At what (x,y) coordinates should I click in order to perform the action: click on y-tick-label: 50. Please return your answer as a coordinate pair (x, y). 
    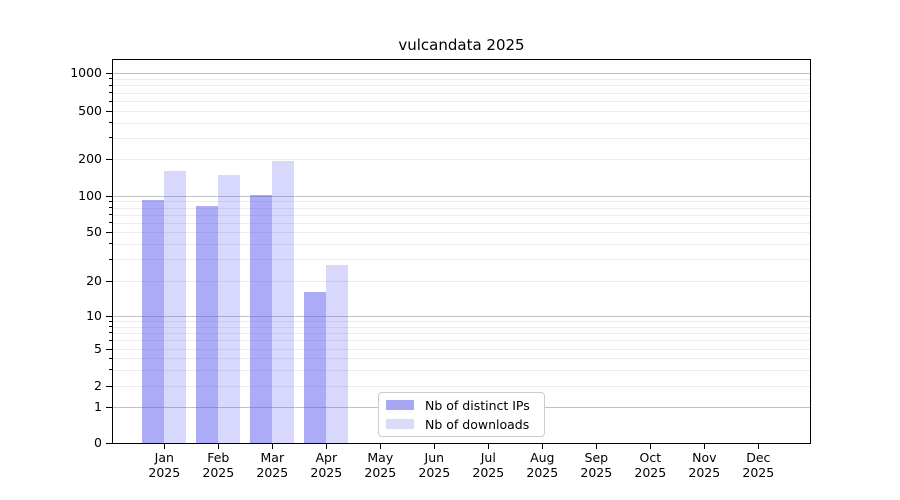
    Looking at the image, I should click on (94, 231).